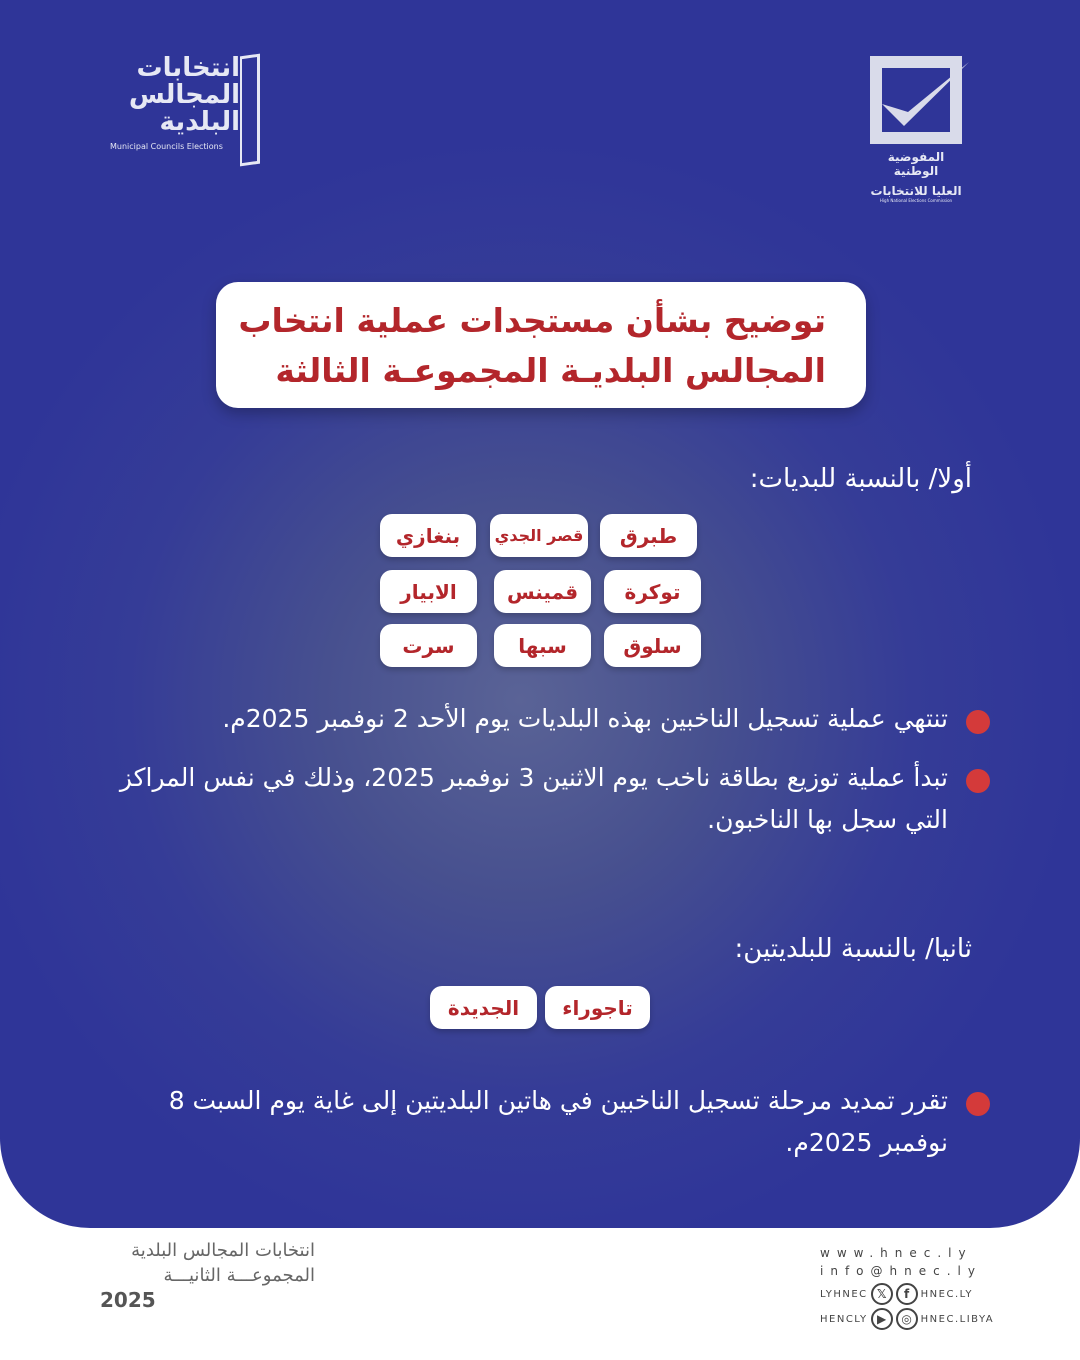 The image size is (1080, 1360). Describe the element at coordinates (881, 1294) in the screenshot. I see `x-icon: 𝕏` at that location.